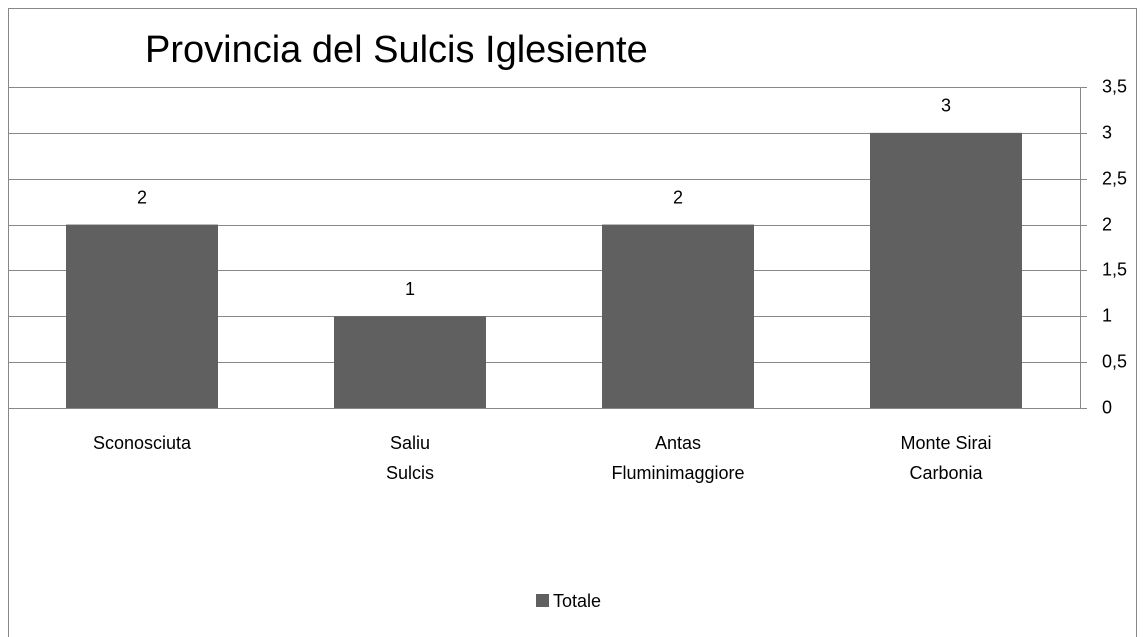 The width and height of the screenshot is (1144, 637). I want to click on y-tick-label: 1, so click(1107, 315).